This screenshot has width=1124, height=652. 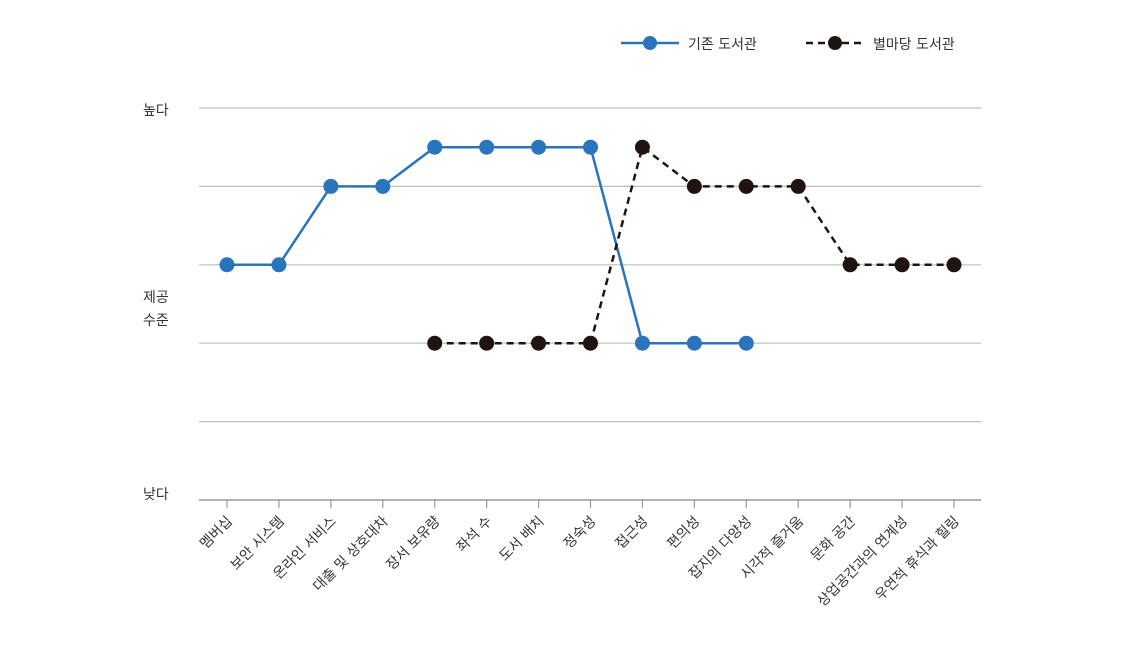 I want to click on x-tick-label: 접근성, so click(x=632, y=533).